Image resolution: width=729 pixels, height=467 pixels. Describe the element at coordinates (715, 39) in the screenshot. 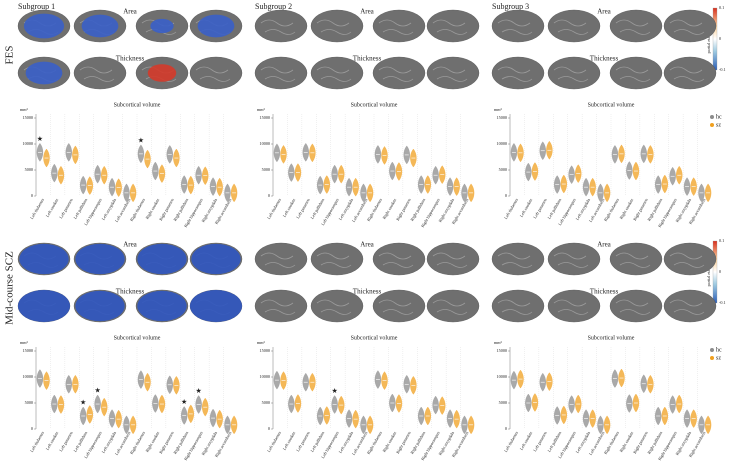

I see `colorbar-gradient` at that location.